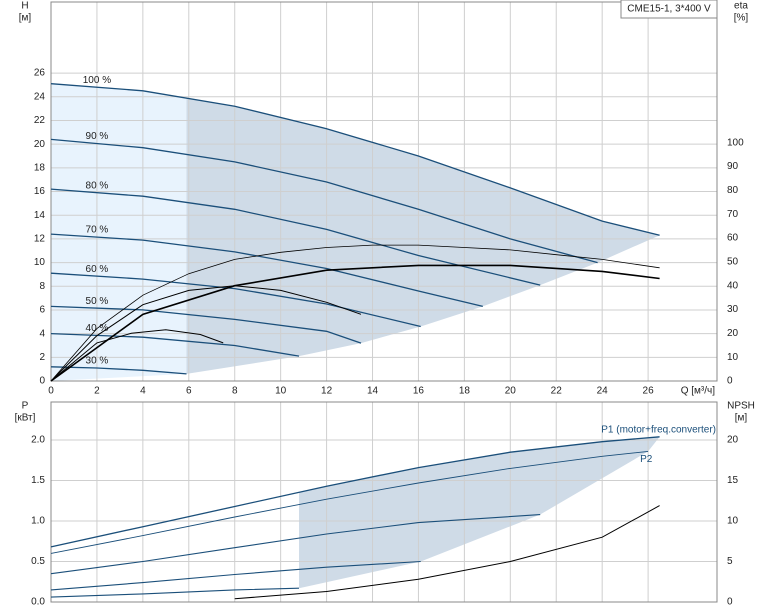  What do you see at coordinates (97, 185) in the screenshot?
I see `series-label: 80 %` at bounding box center [97, 185].